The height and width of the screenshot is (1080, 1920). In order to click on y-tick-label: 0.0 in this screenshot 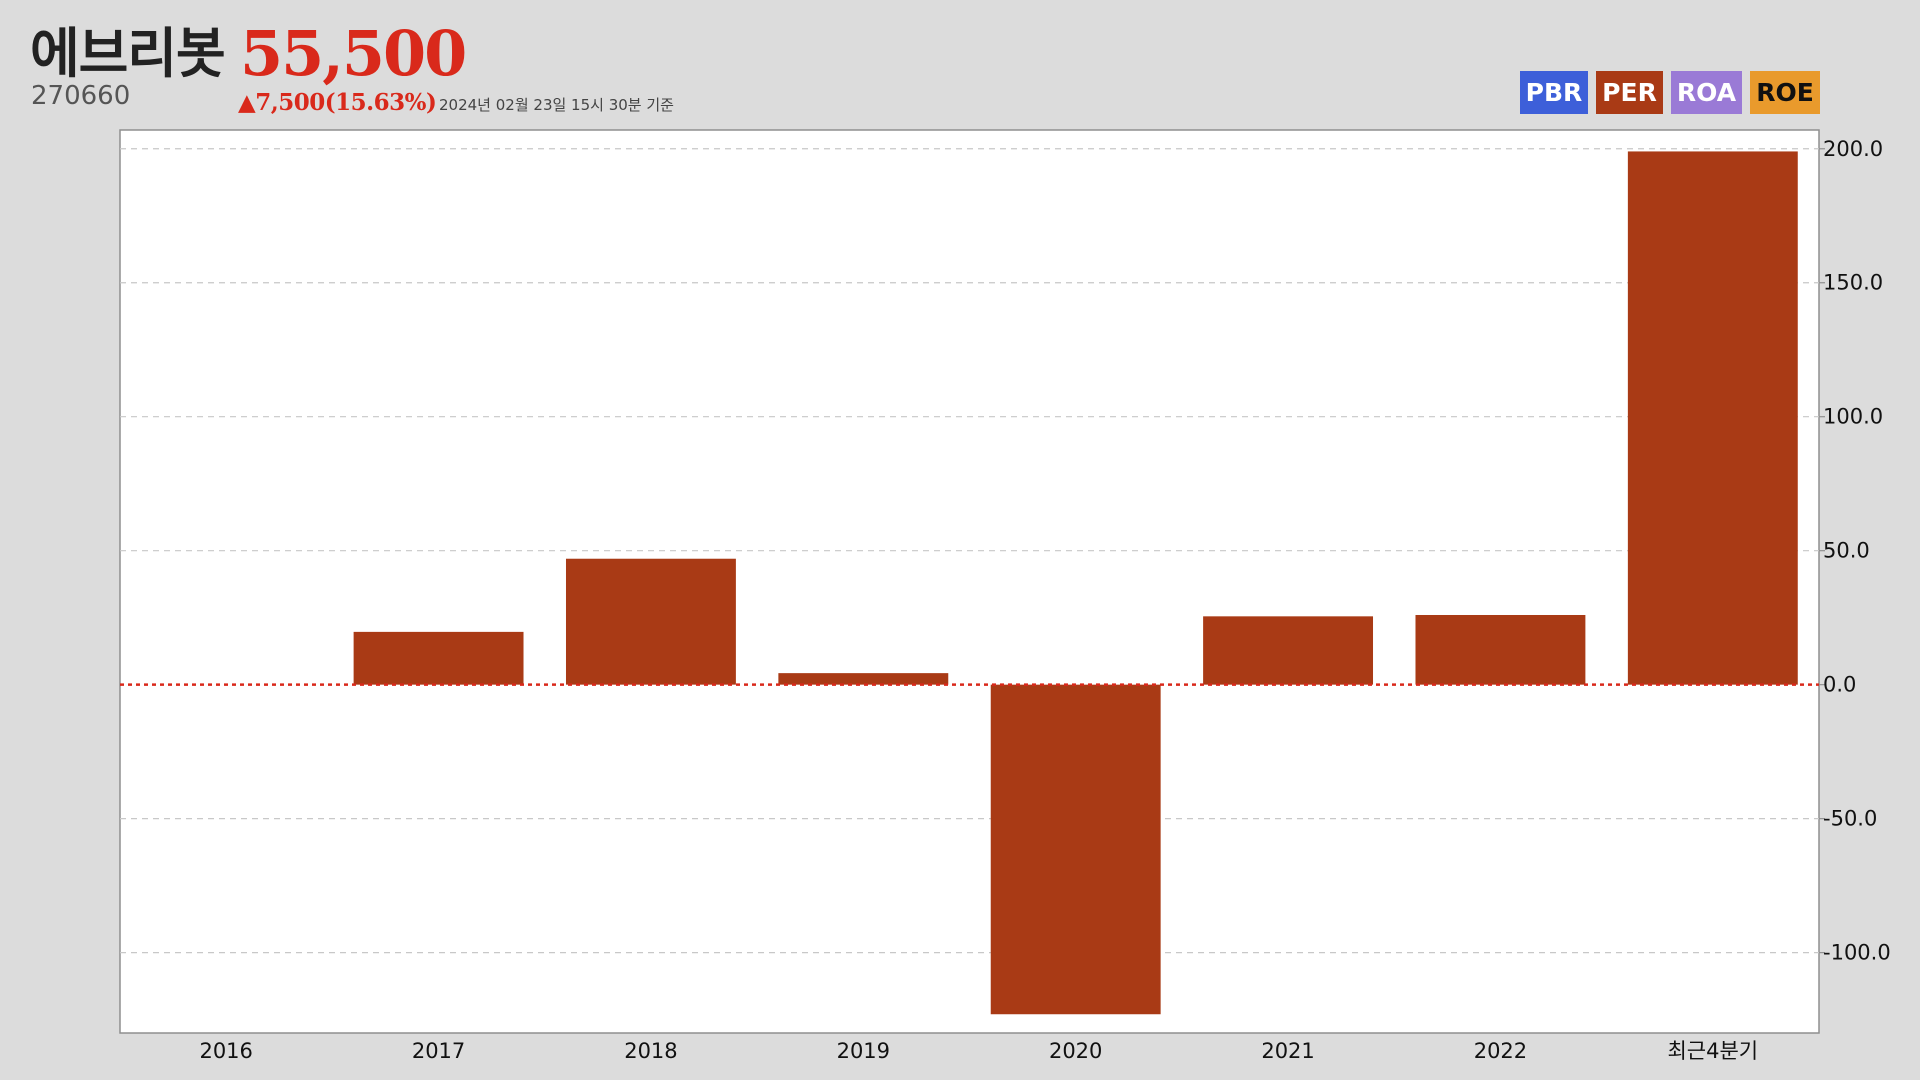, I will do `click(1839, 685)`.